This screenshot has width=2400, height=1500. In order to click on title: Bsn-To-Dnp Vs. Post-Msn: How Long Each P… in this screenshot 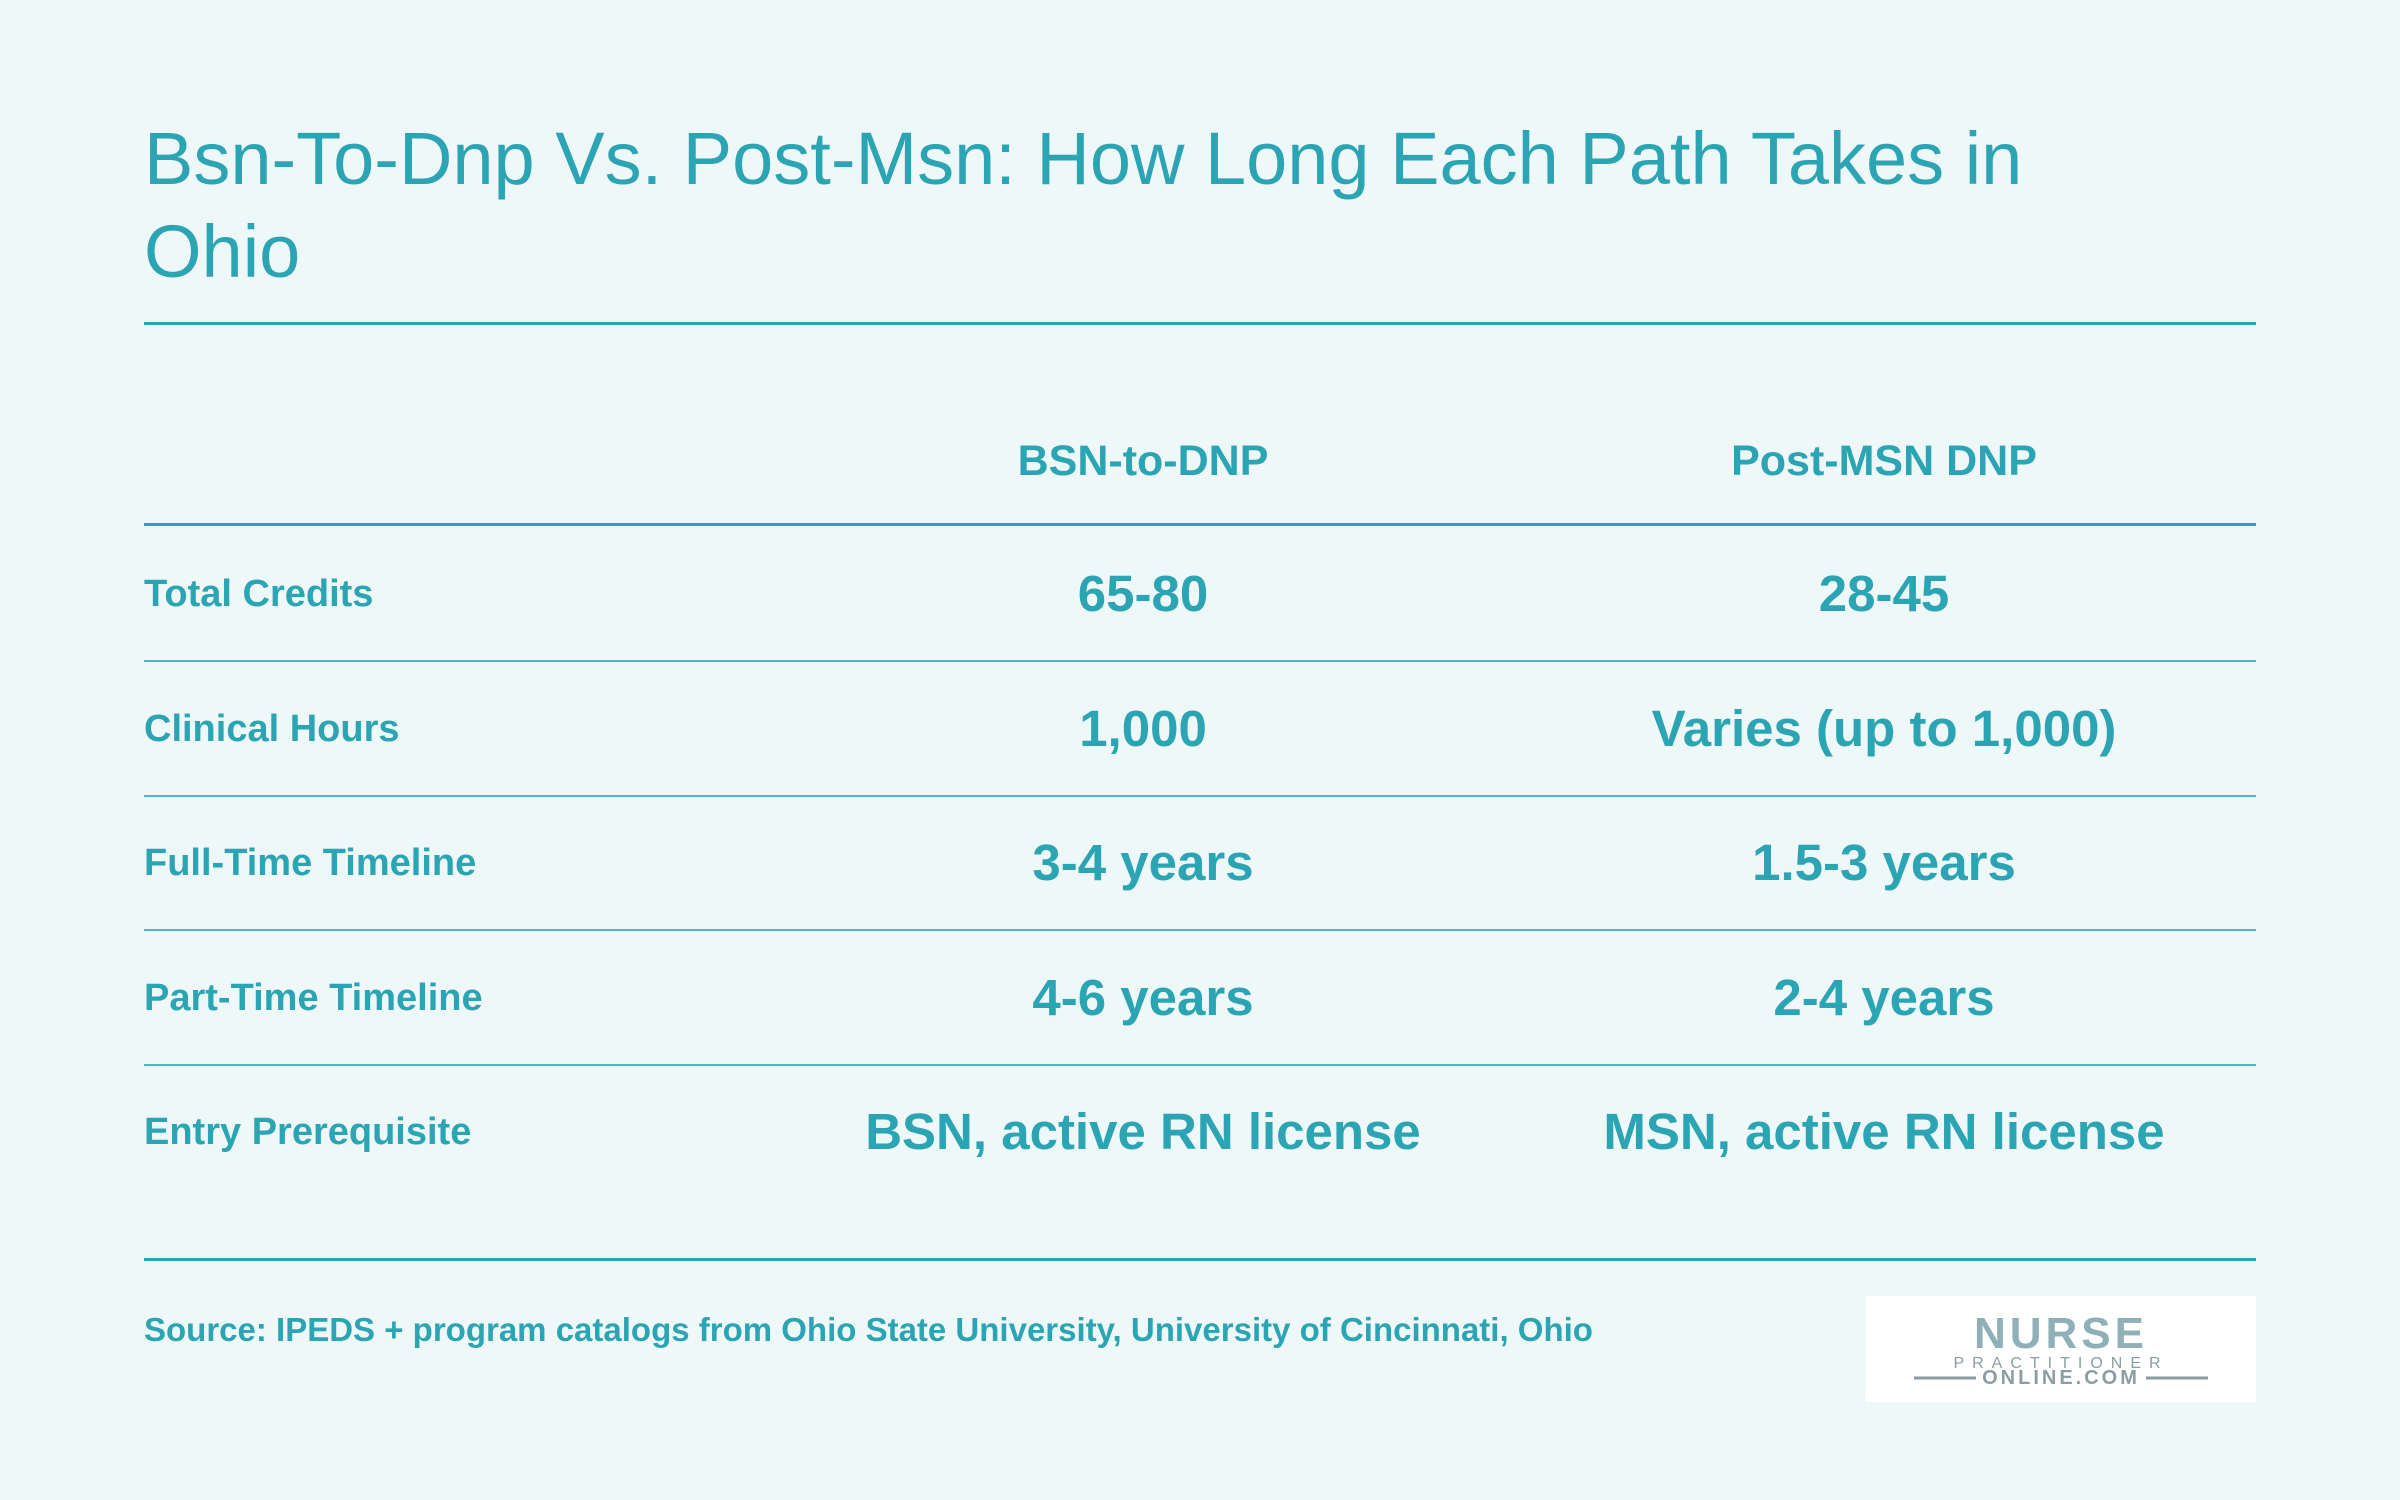, I will do `click(1083, 205)`.